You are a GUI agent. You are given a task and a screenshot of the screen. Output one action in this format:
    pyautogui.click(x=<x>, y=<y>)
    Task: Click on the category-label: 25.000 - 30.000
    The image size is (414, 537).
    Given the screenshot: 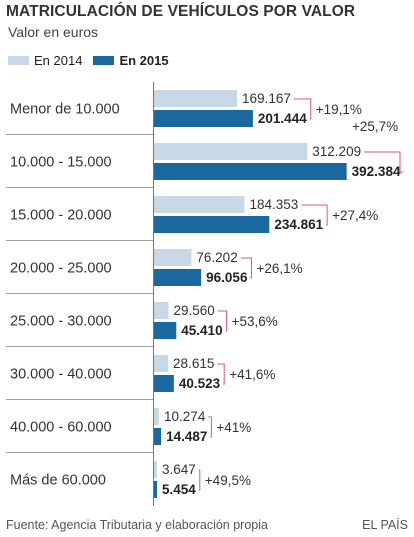 What is the action you would take?
    pyautogui.click(x=61, y=322)
    